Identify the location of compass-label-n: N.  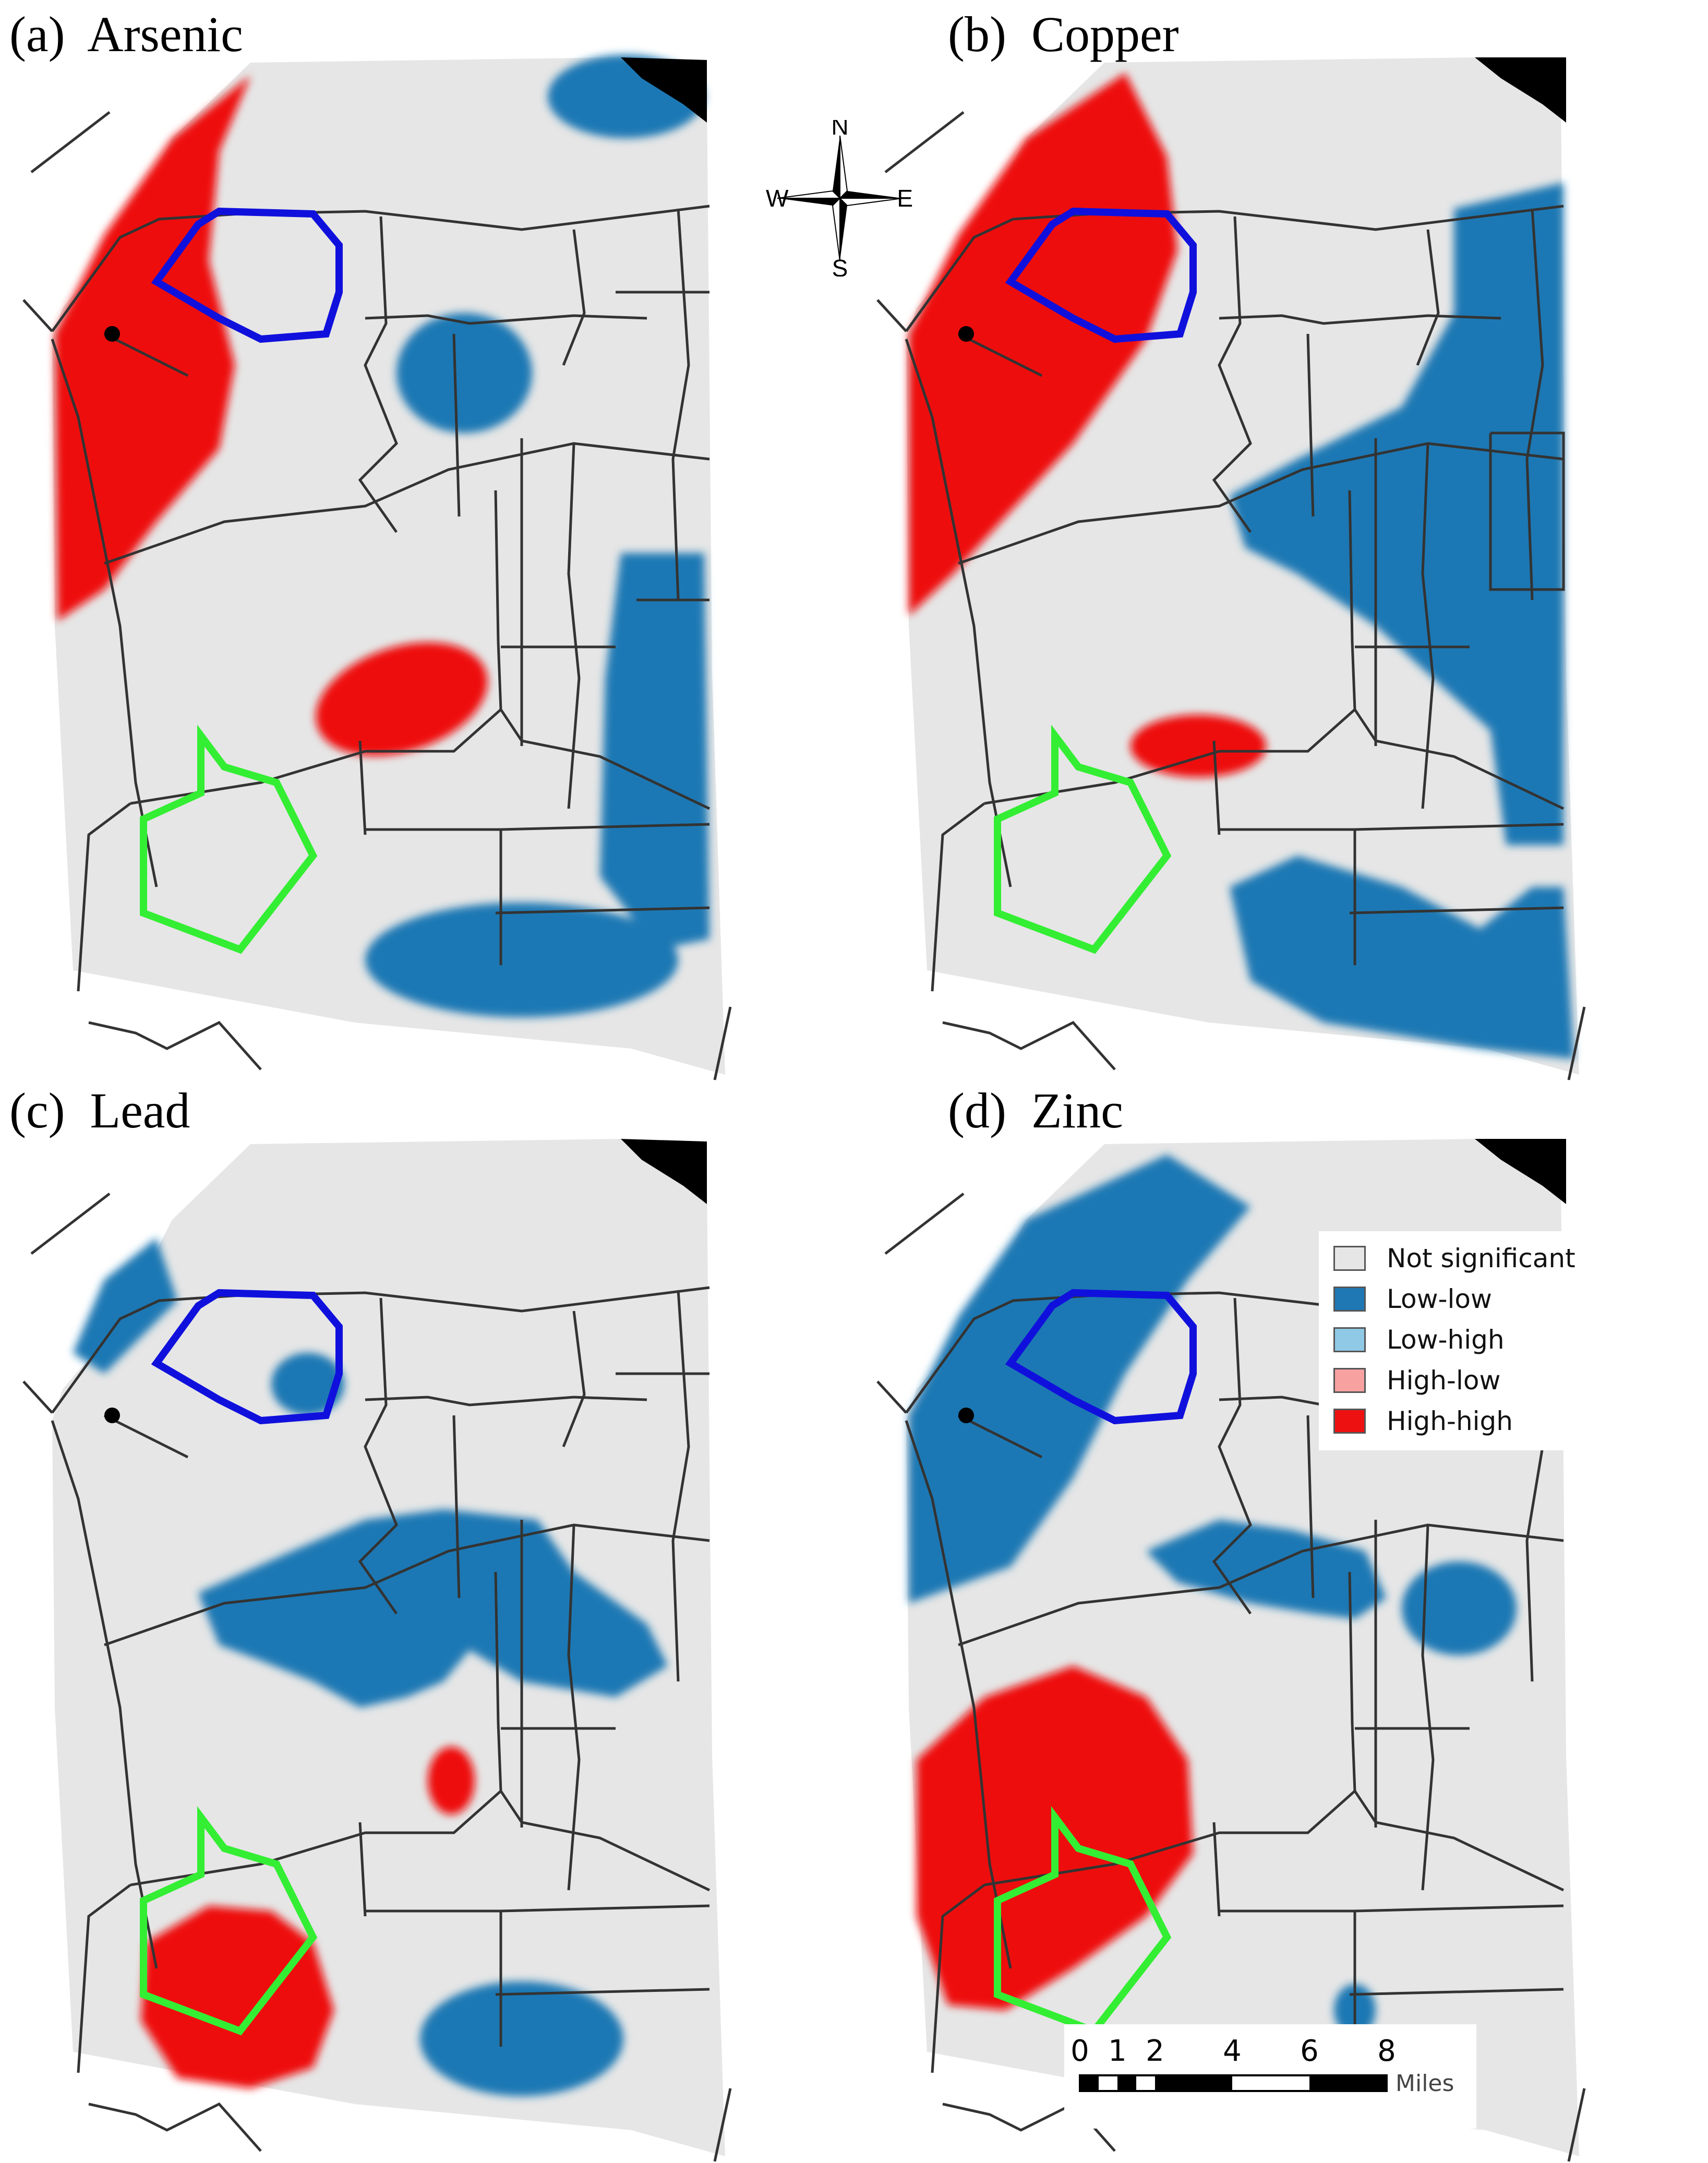
(839, 130).